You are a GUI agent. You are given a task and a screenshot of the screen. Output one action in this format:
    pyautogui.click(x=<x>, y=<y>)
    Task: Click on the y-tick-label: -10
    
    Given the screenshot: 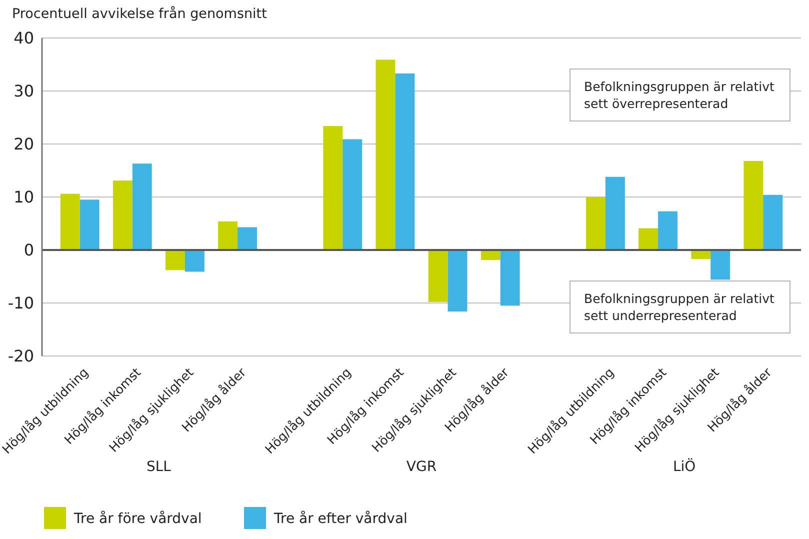 What is the action you would take?
    pyautogui.click(x=21, y=303)
    